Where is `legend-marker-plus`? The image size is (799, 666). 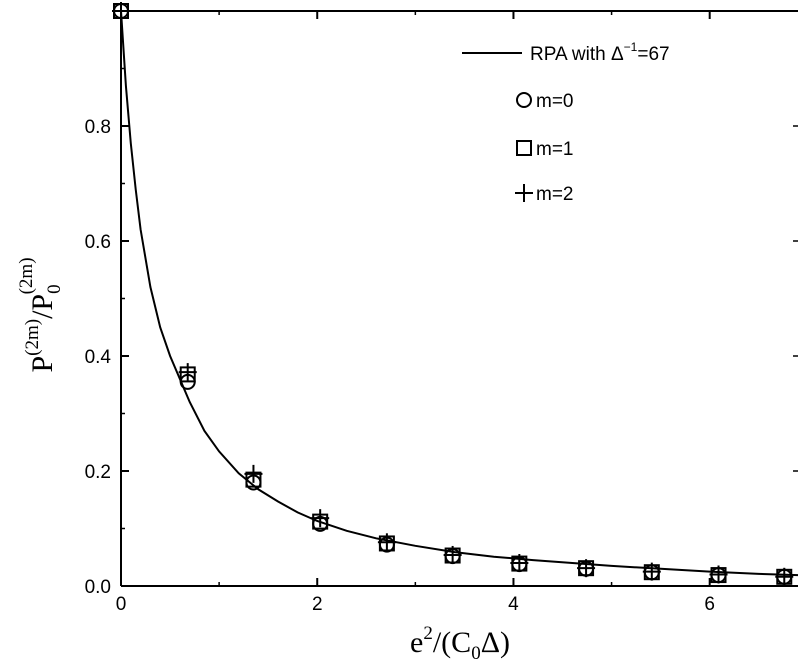 legend-marker-plus is located at coordinates (524, 193).